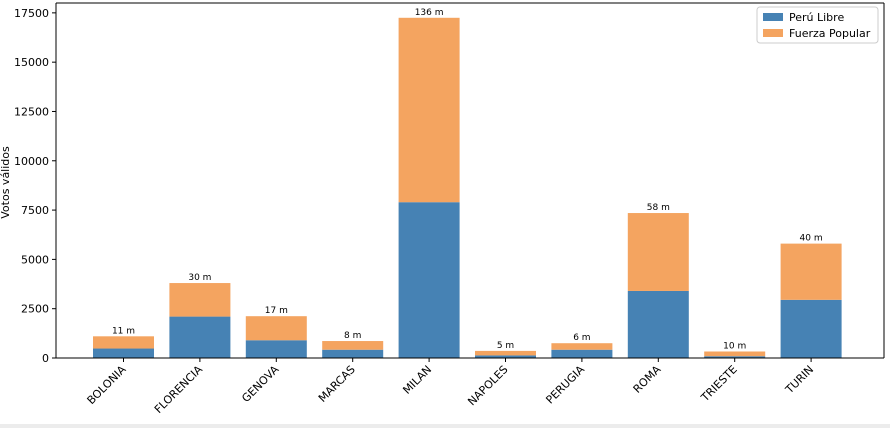  Describe the element at coordinates (811, 239) in the screenshot. I see `bar-total-label: 40 m` at that location.